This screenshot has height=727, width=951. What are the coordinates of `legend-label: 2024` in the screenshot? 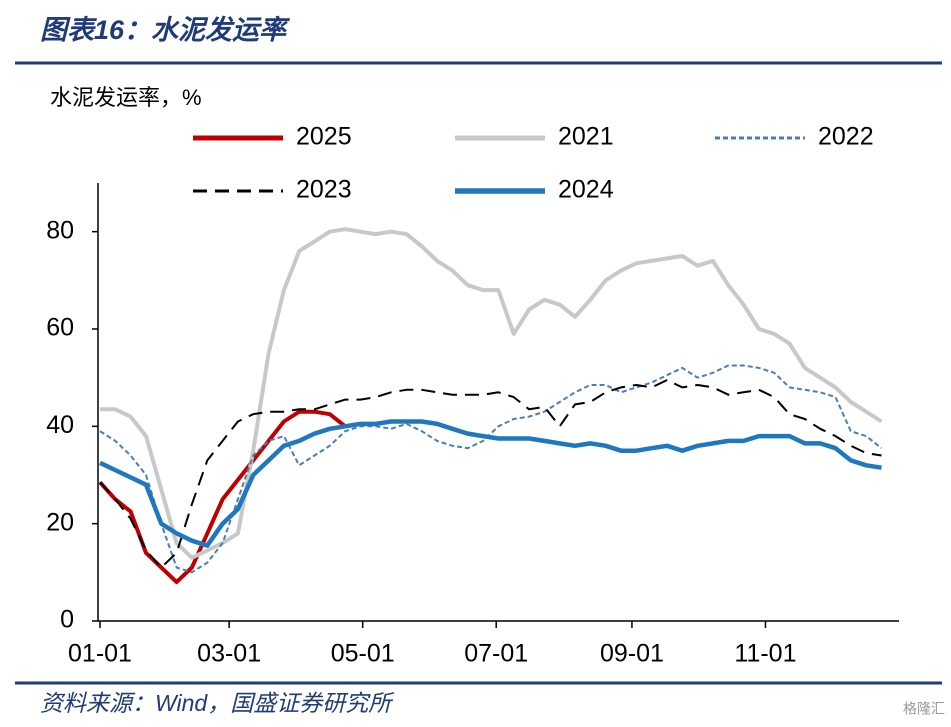 It's located at (586, 190).